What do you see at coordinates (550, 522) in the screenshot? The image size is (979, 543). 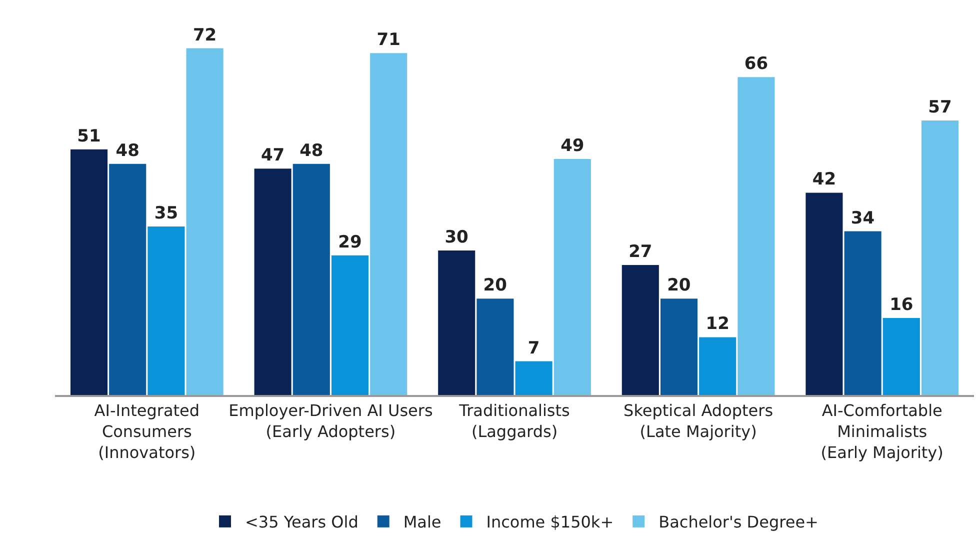 I see `legend-label: Income $150k+` at bounding box center [550, 522].